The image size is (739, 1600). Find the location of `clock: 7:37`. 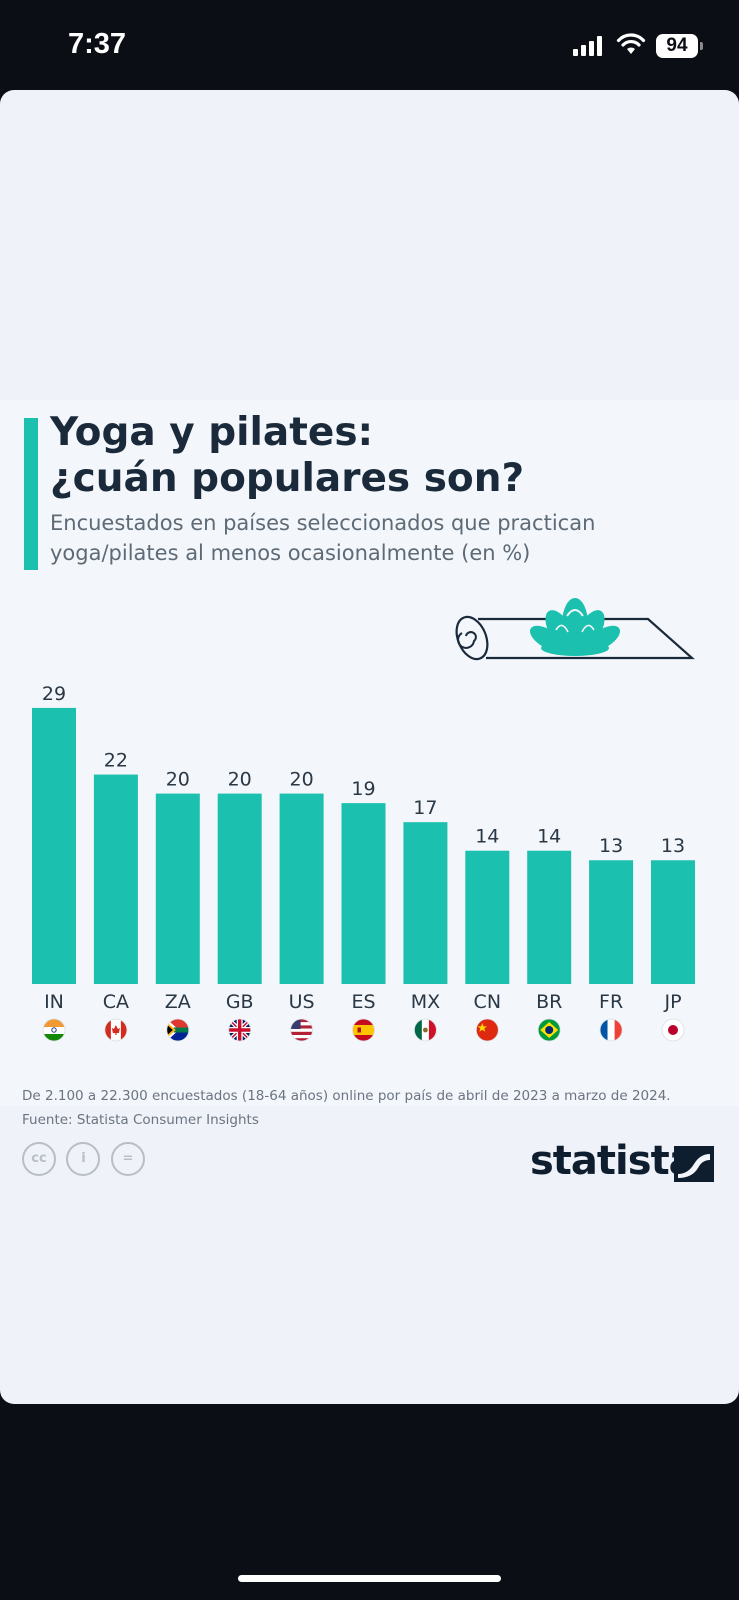

clock: 7:37 is located at coordinates (97, 44).